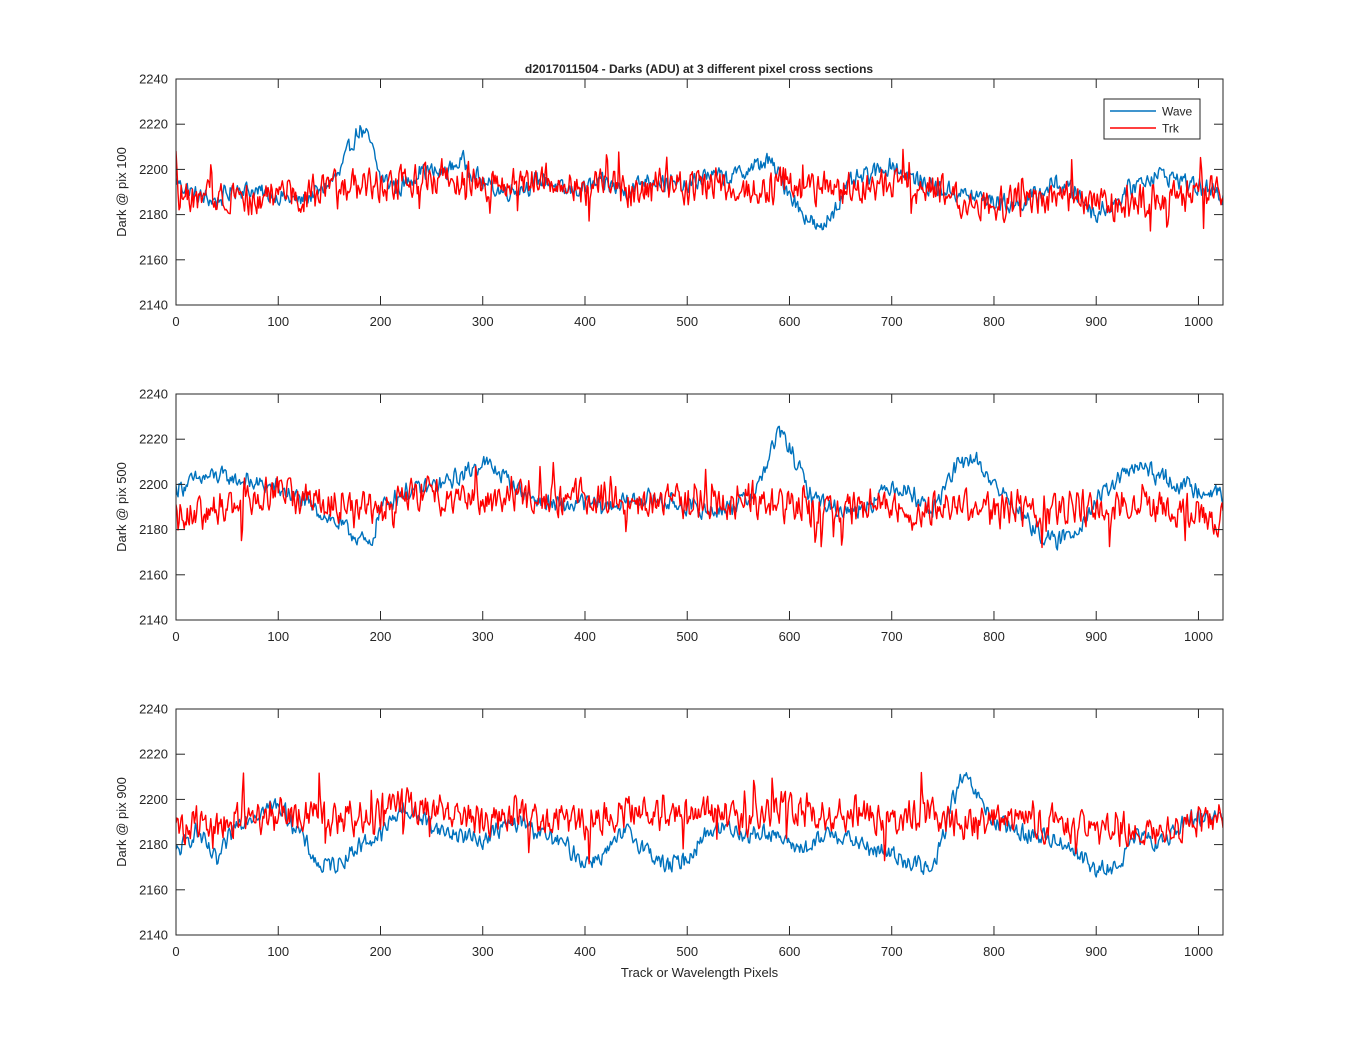  I want to click on series-line-wave, so click(699, 825).